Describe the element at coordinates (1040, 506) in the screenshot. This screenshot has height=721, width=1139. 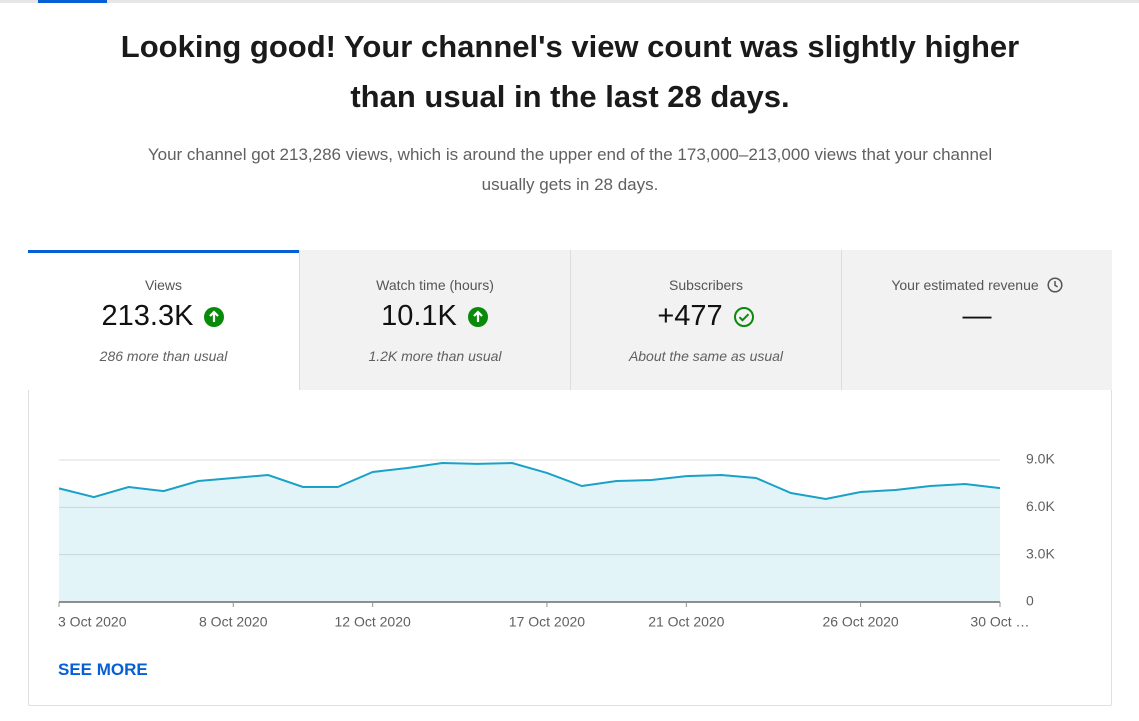
I see `y-tick-label: 6.0K` at that location.